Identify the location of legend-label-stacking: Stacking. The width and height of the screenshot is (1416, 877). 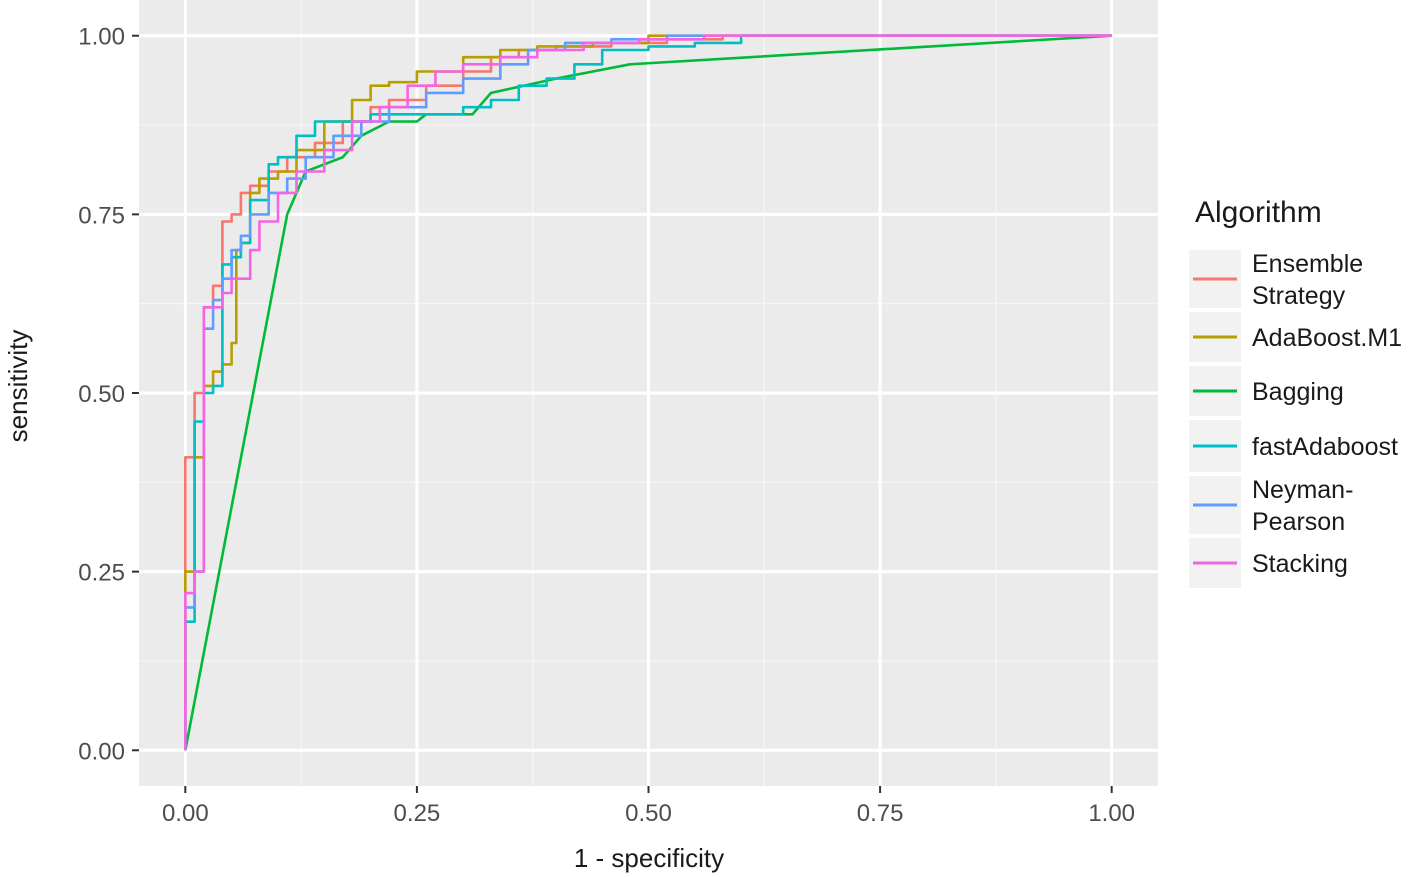
(1300, 564).